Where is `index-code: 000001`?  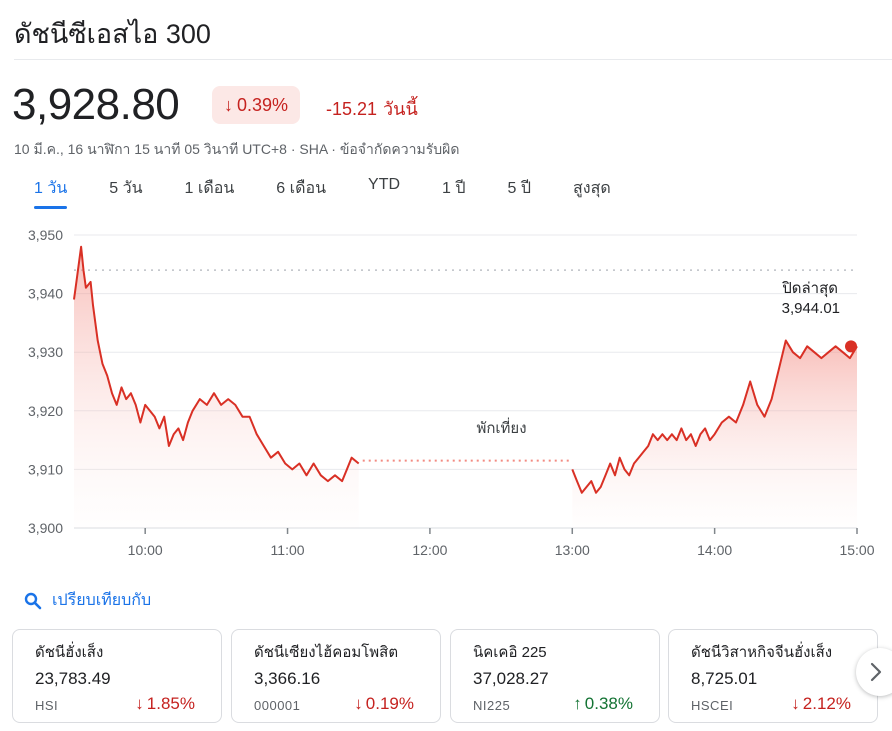
index-code: 000001 is located at coordinates (277, 705).